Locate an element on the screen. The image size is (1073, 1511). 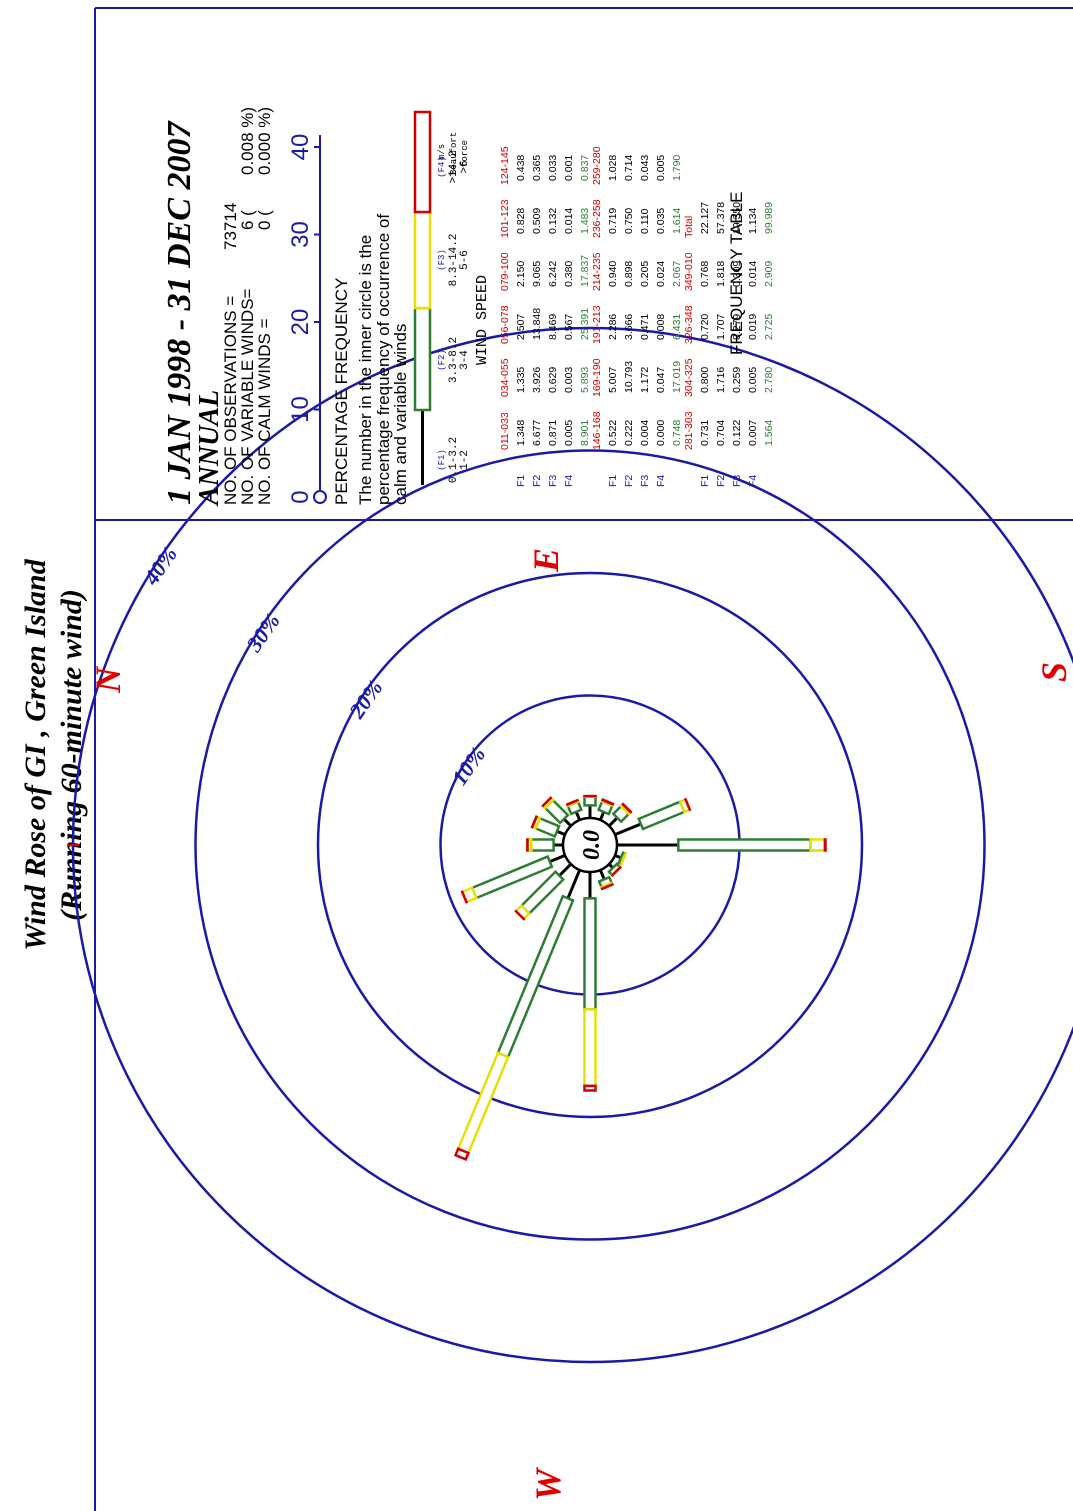
table-total: 0.837 is located at coordinates (585, 168).